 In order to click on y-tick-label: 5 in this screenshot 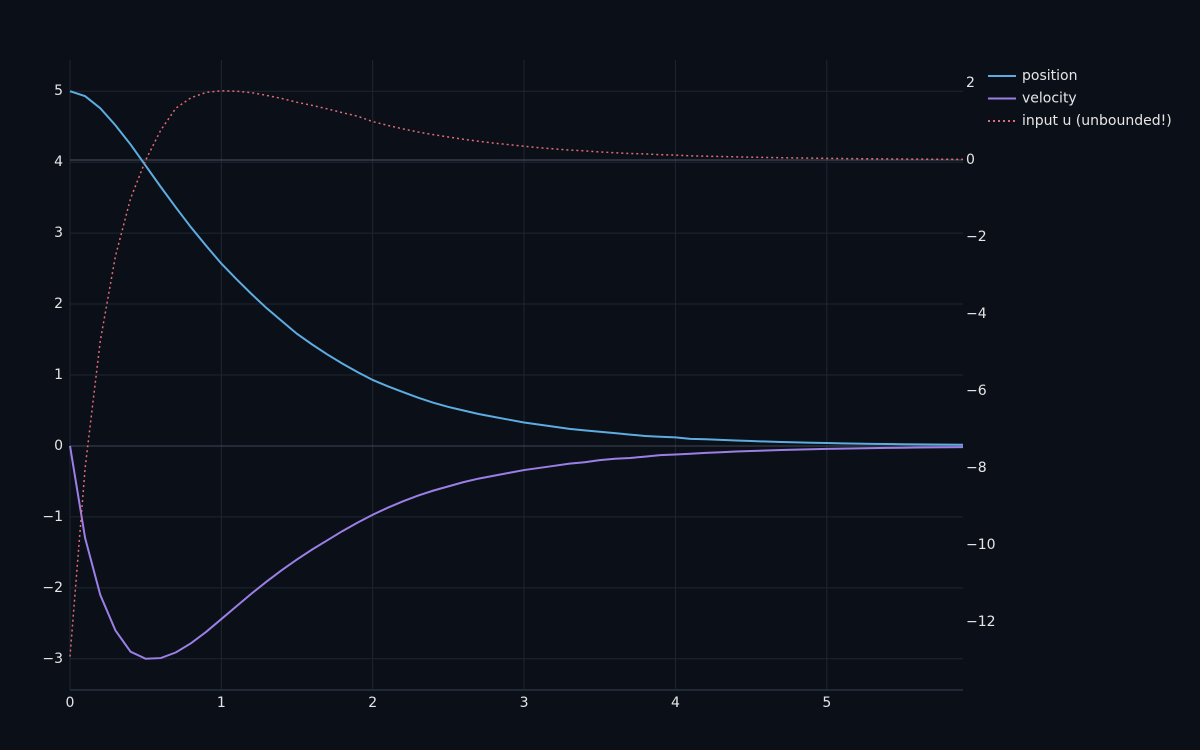, I will do `click(58, 91)`.